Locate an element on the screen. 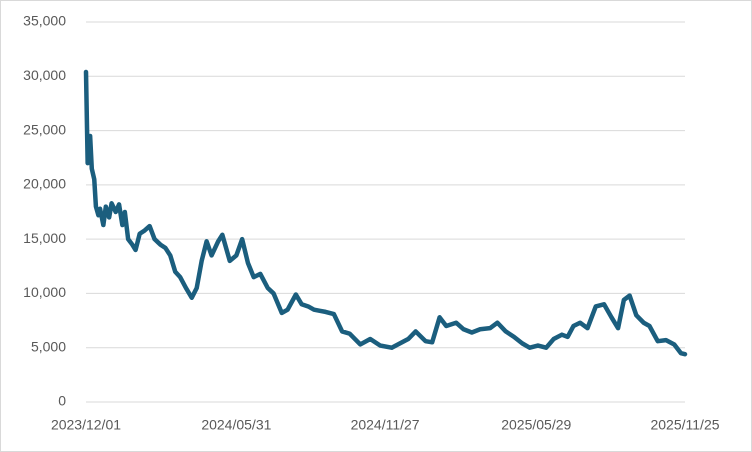 The image size is (752, 452). y-tick-label: 15,000 is located at coordinates (44, 238).